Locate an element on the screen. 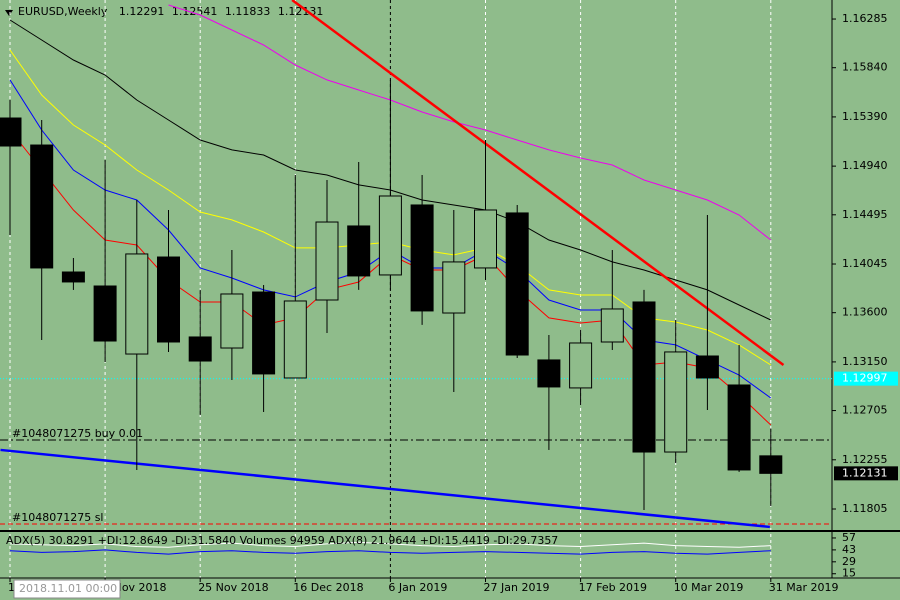  current-price-tag is located at coordinates (866, 473).